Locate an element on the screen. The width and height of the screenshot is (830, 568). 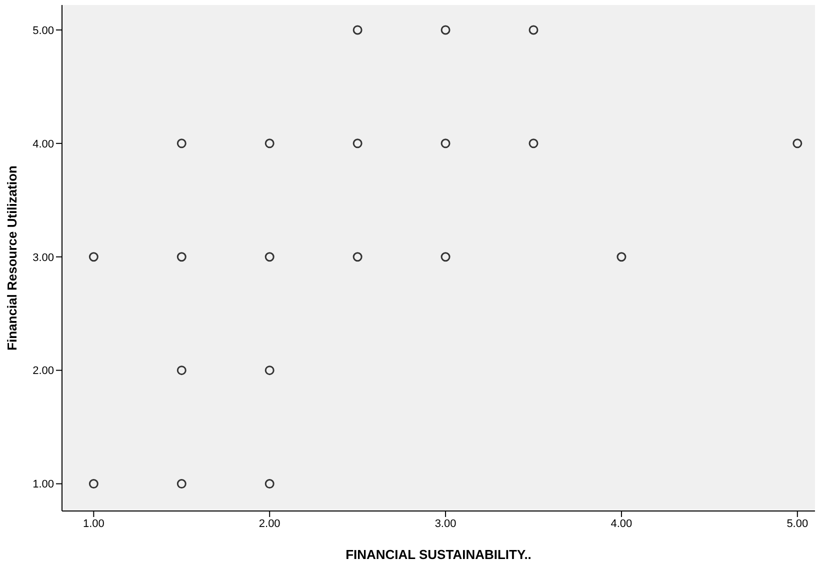
y-tick-label: 5.00 is located at coordinates (43, 30).